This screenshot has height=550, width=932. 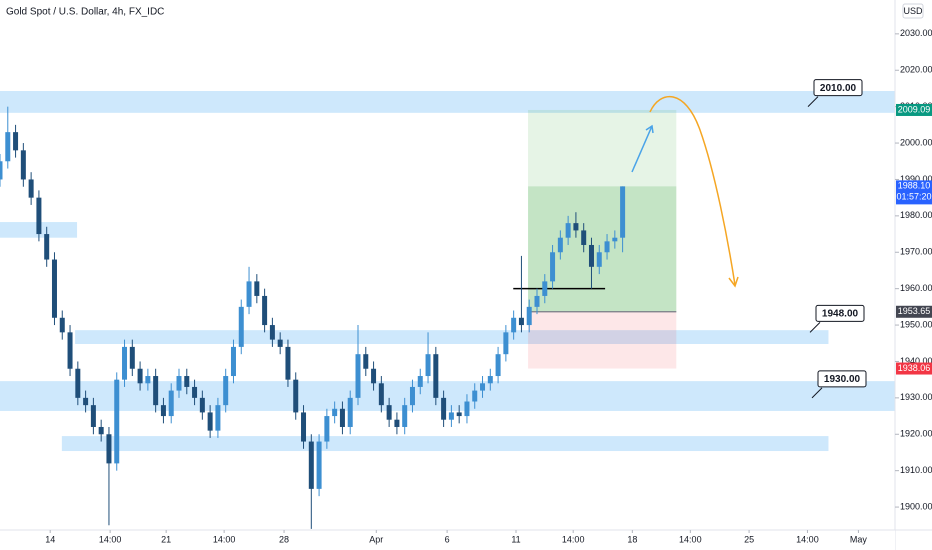 What do you see at coordinates (749, 239) in the screenshot?
I see `drawings: 2010.00 1948.00 1930.00` at bounding box center [749, 239].